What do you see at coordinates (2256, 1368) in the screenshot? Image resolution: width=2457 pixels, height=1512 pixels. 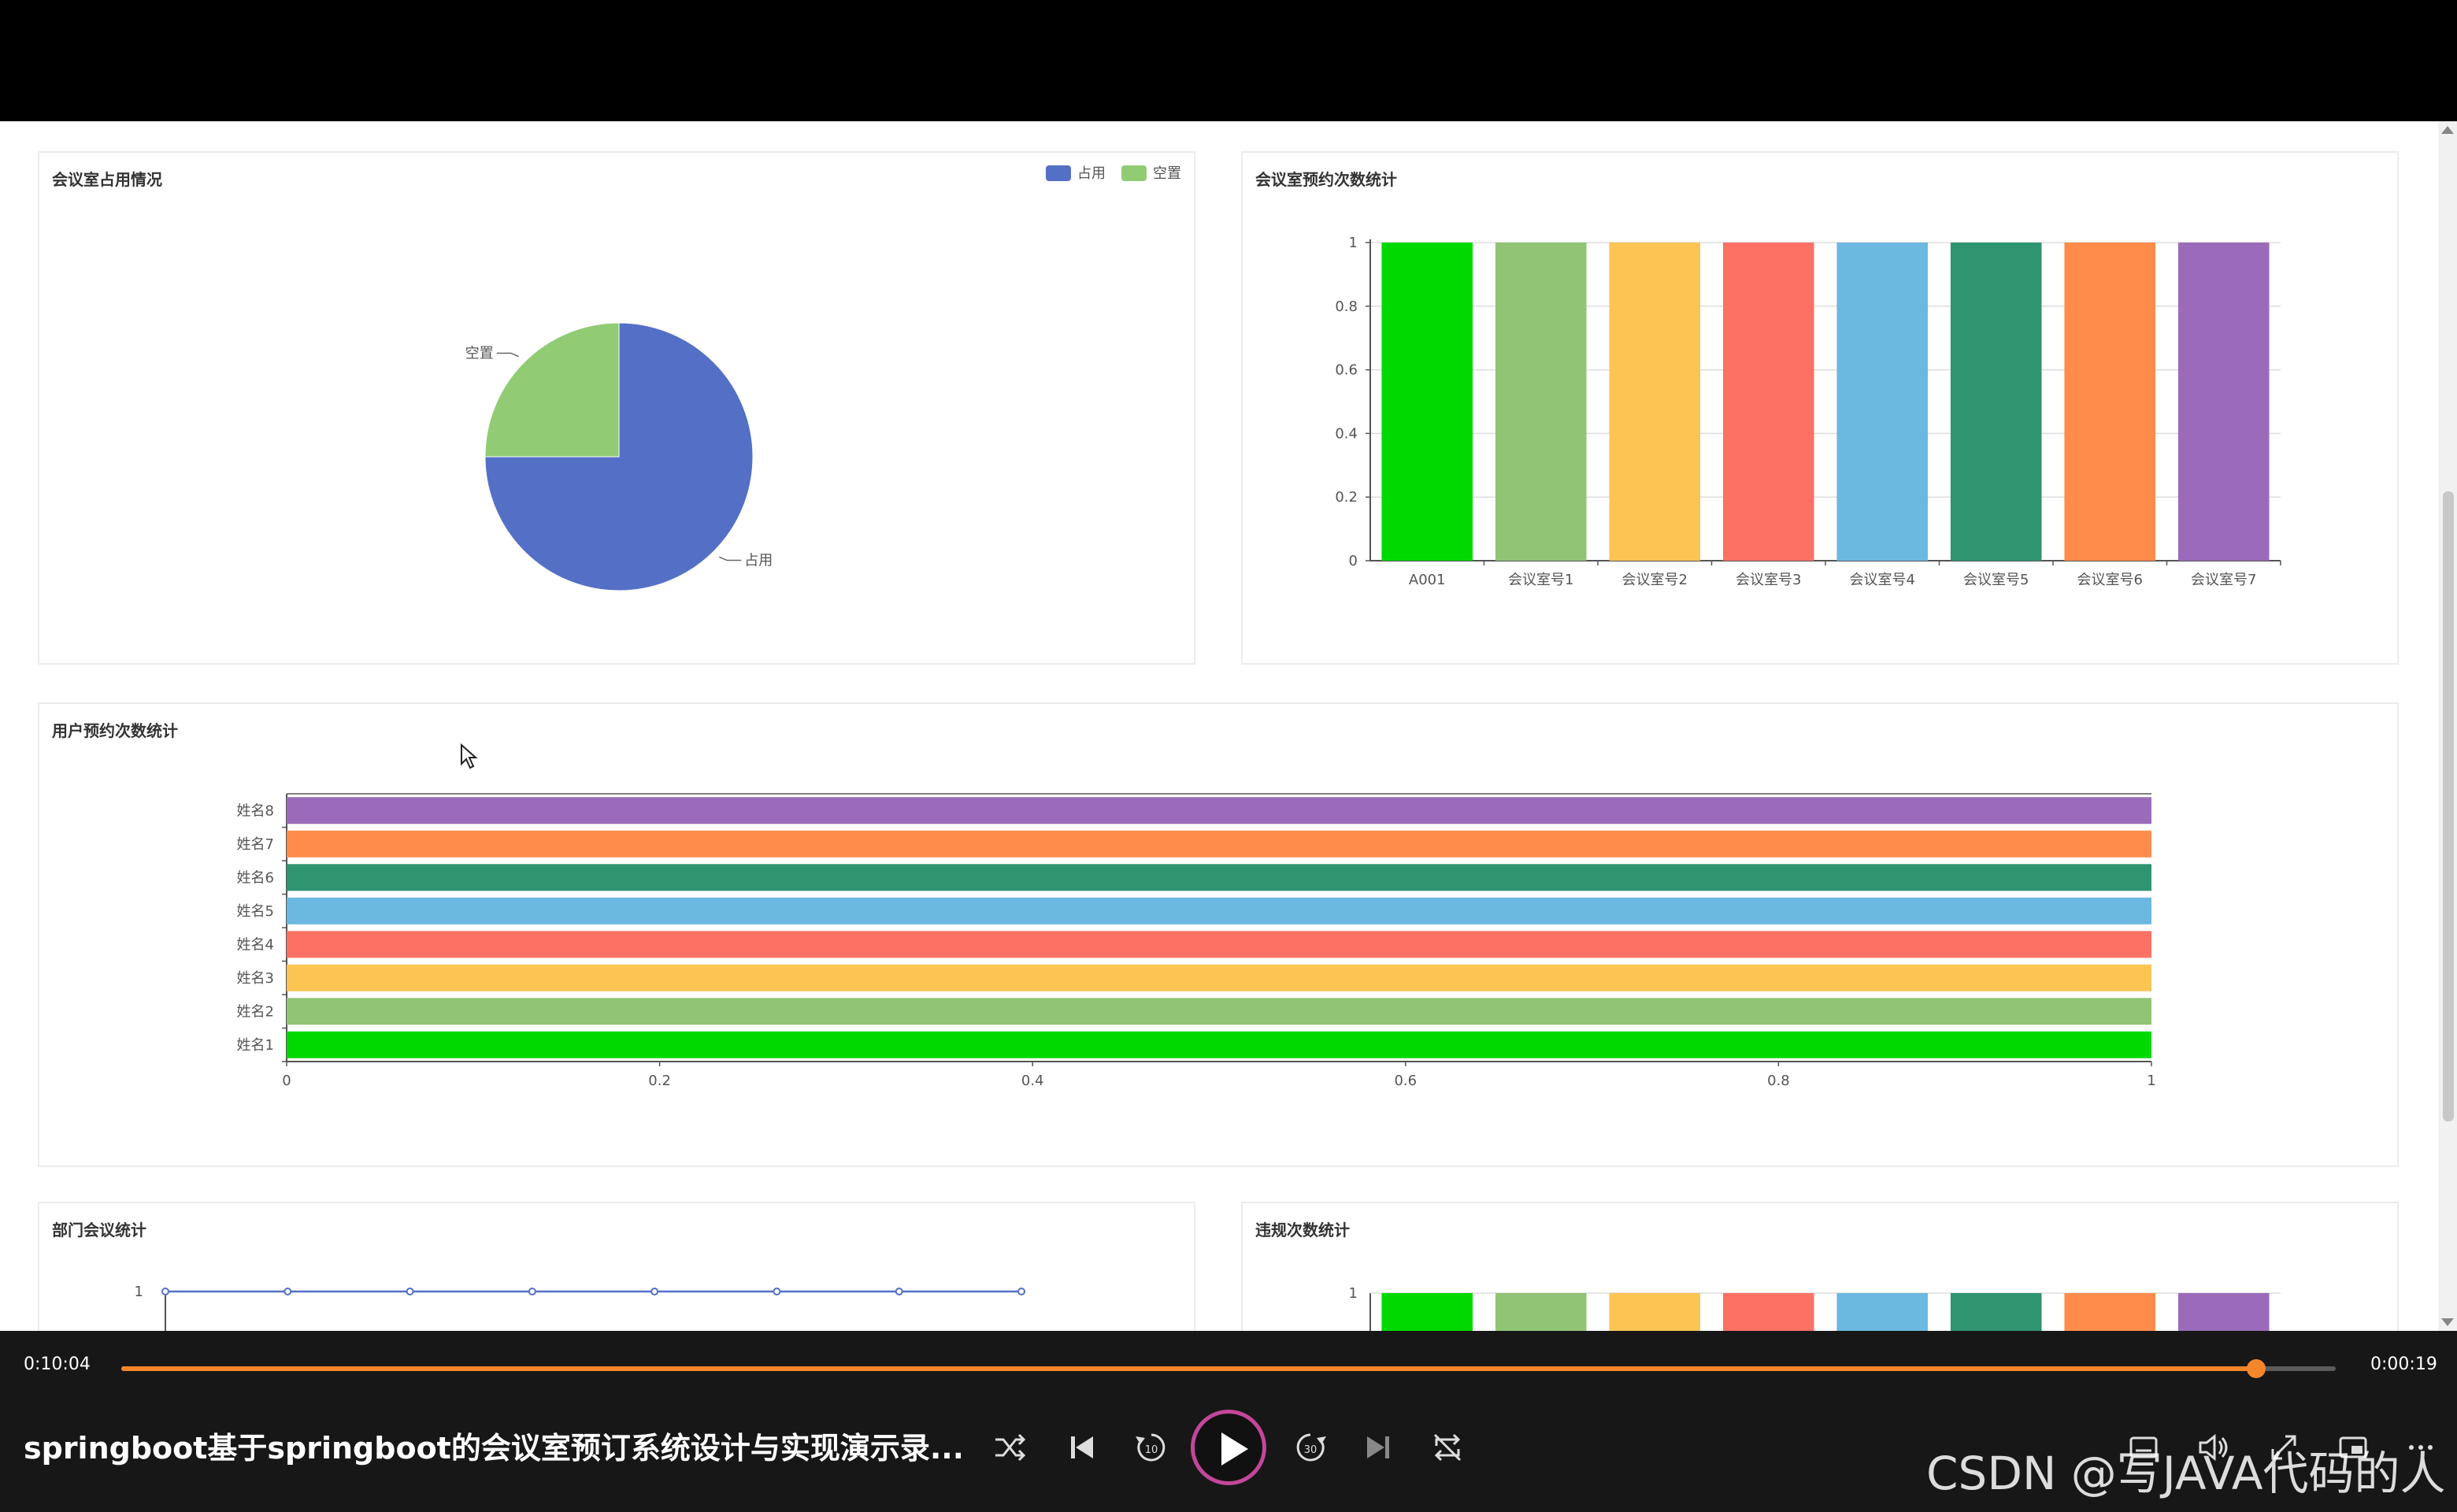 I see `progress-knob` at bounding box center [2256, 1368].